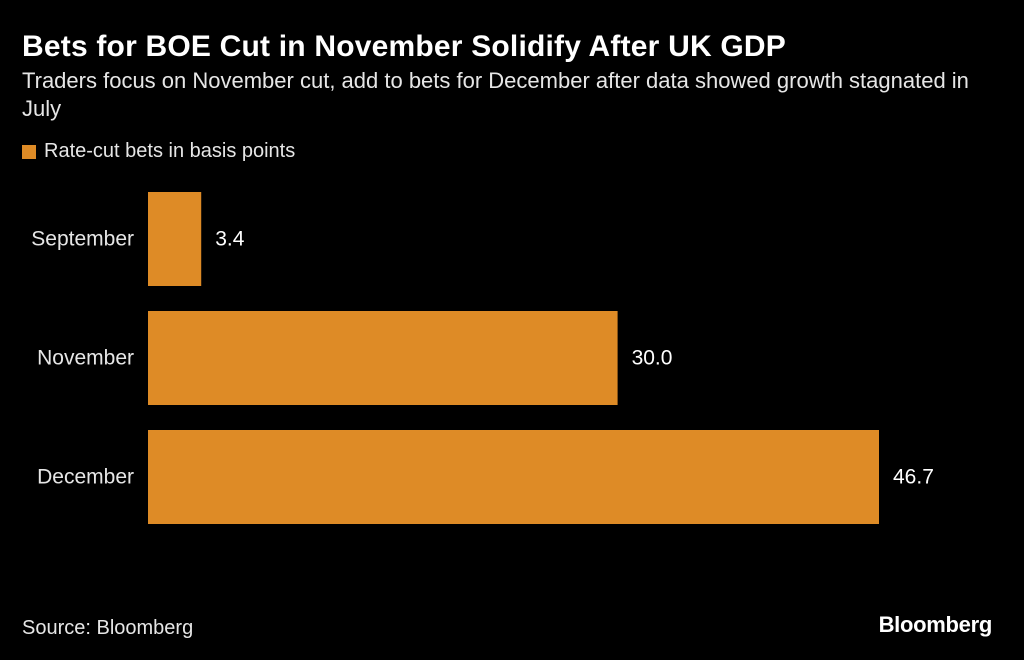 The width and height of the screenshot is (1024, 660). What do you see at coordinates (513, 477) in the screenshot?
I see `bar-december` at bounding box center [513, 477].